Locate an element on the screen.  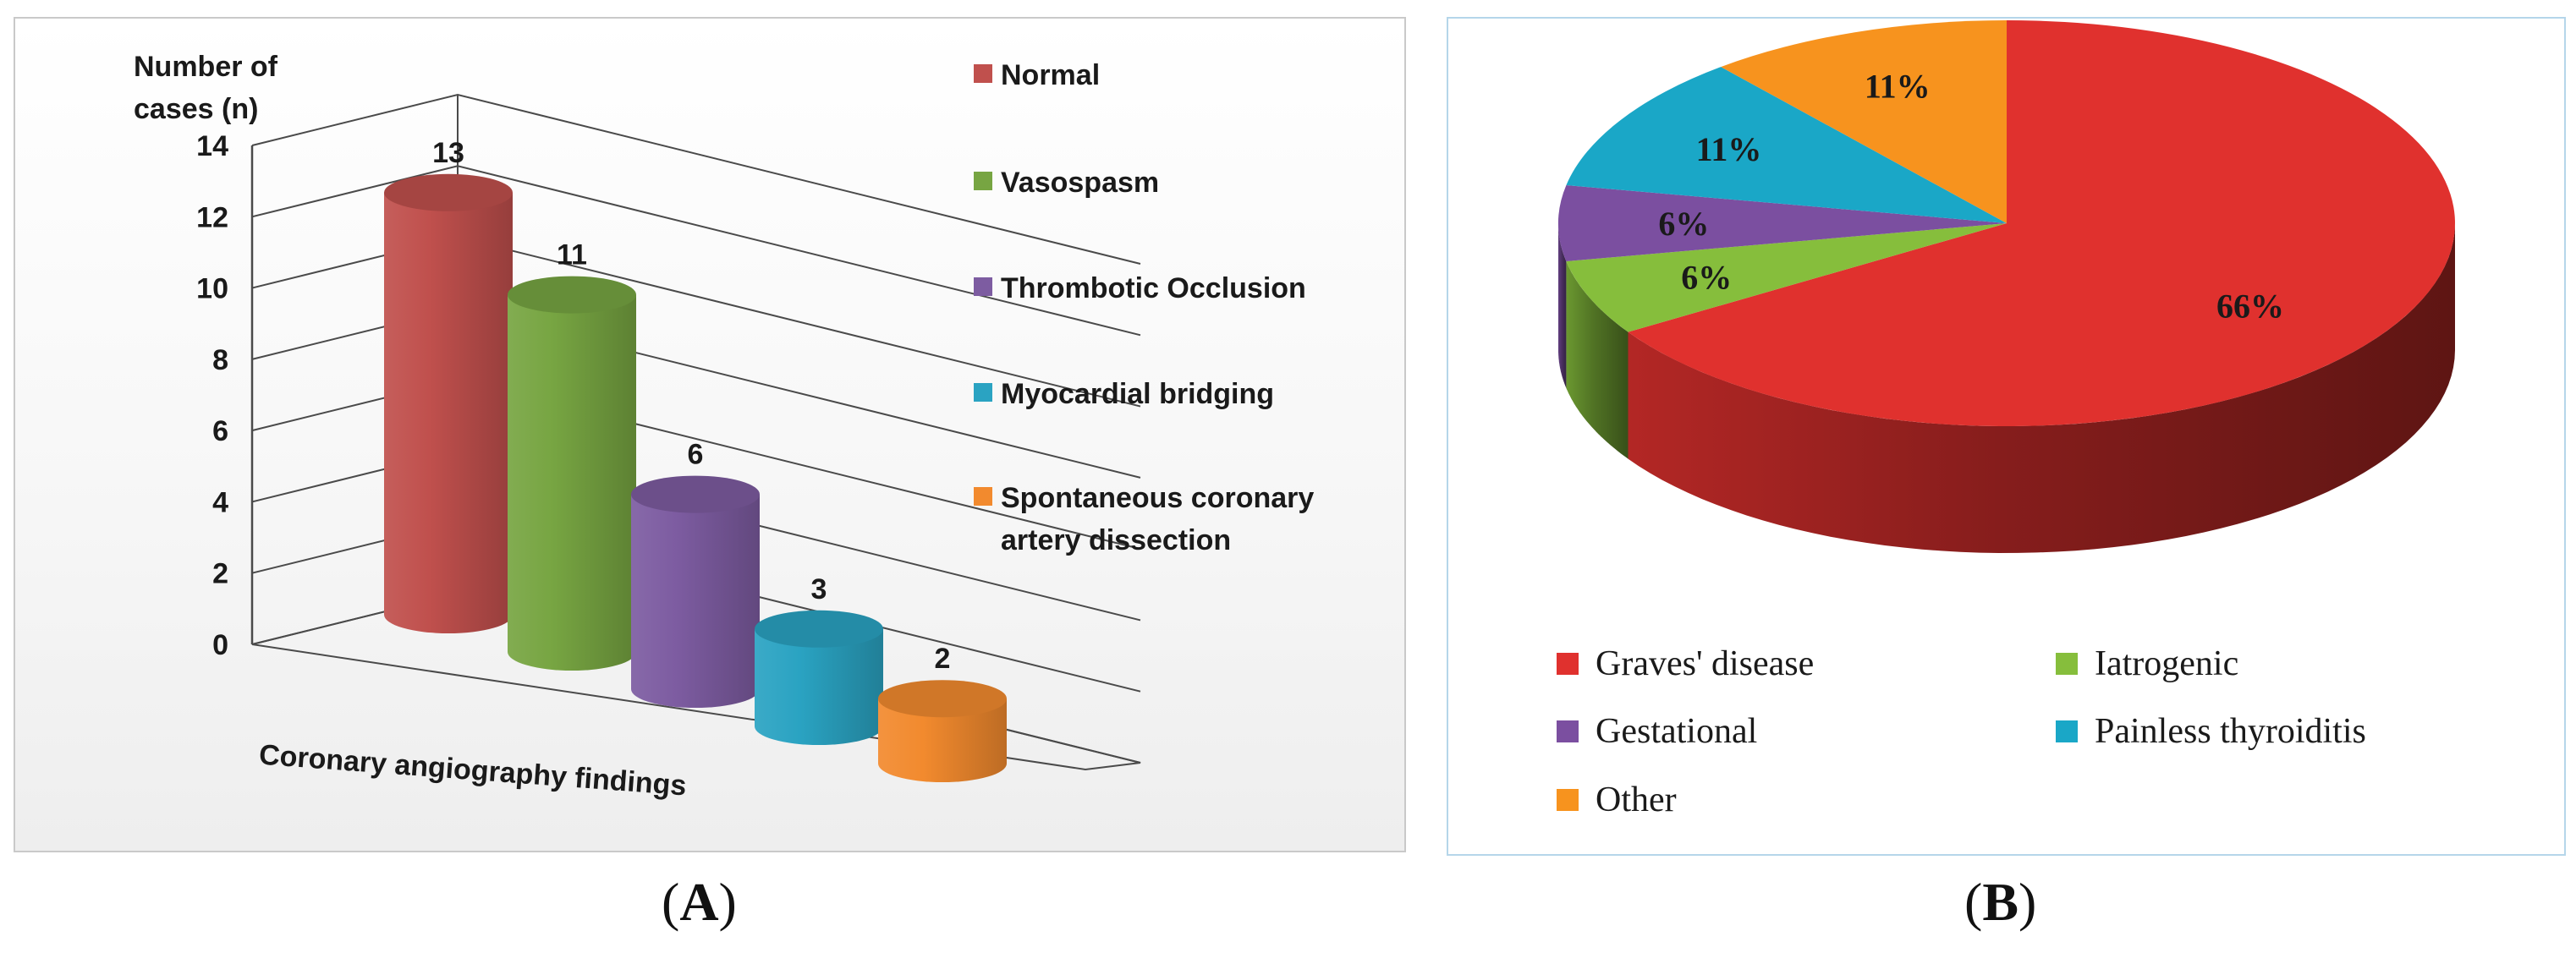
legend-label: artery dissection is located at coordinates (1116, 540).